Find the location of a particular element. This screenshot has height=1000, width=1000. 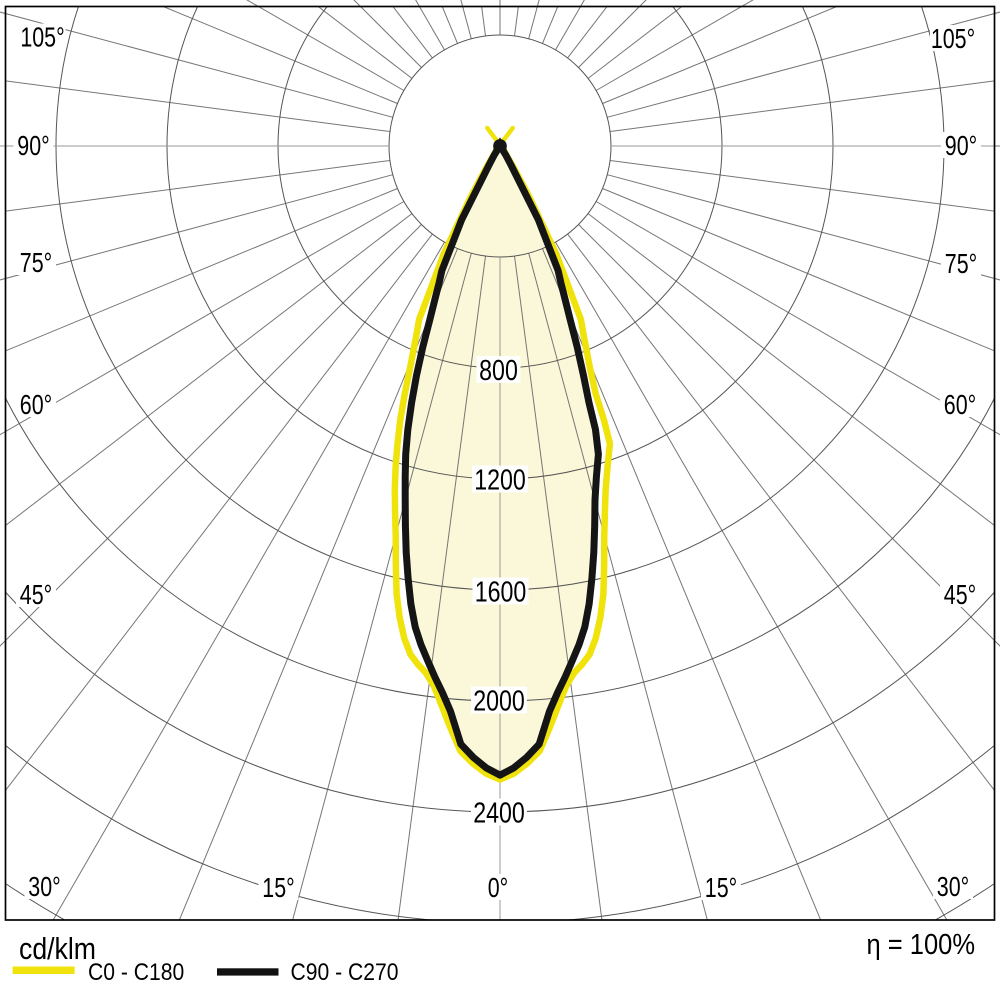

svg-text: 0° is located at coordinates (498, 888).